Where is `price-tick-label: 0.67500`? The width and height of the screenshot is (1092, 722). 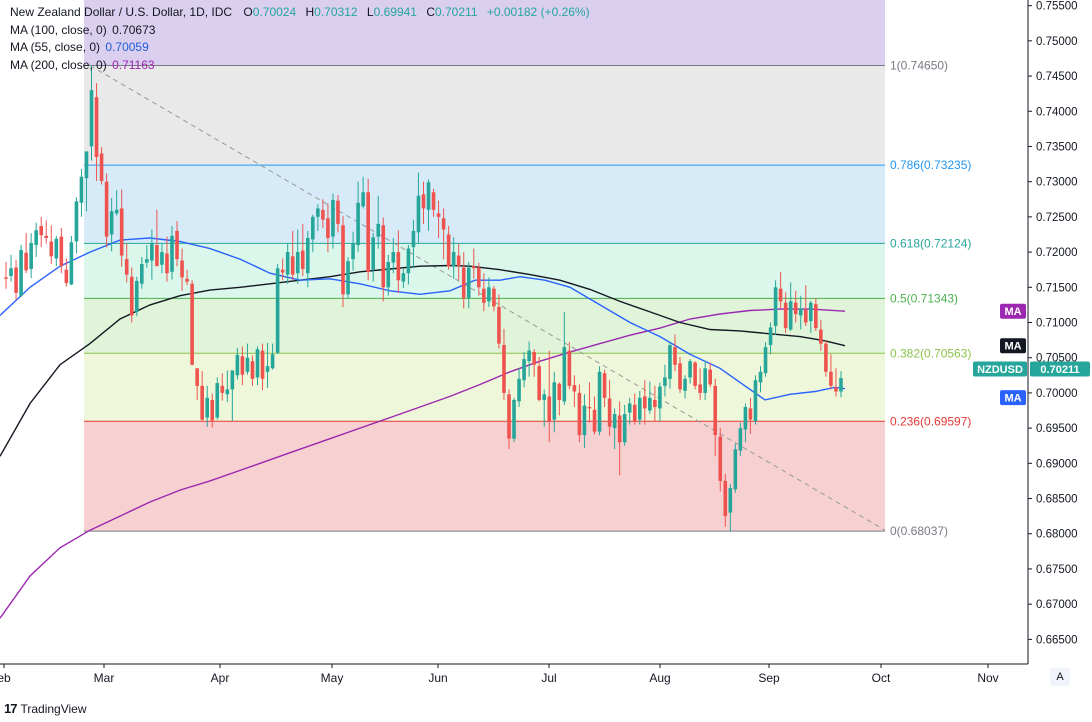 price-tick-label: 0.67500 is located at coordinates (1057, 570).